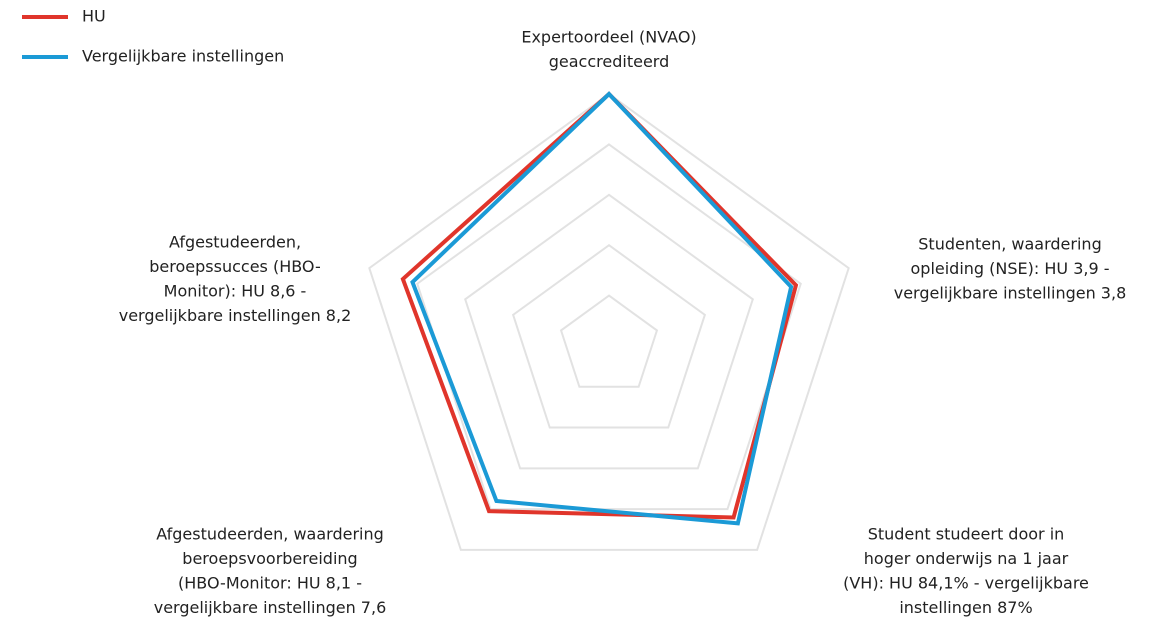 The width and height of the screenshot is (1150, 622). Describe the element at coordinates (966, 558) in the screenshot. I see `axis-label: hoger onderwijs na 1 jaar` at that location.